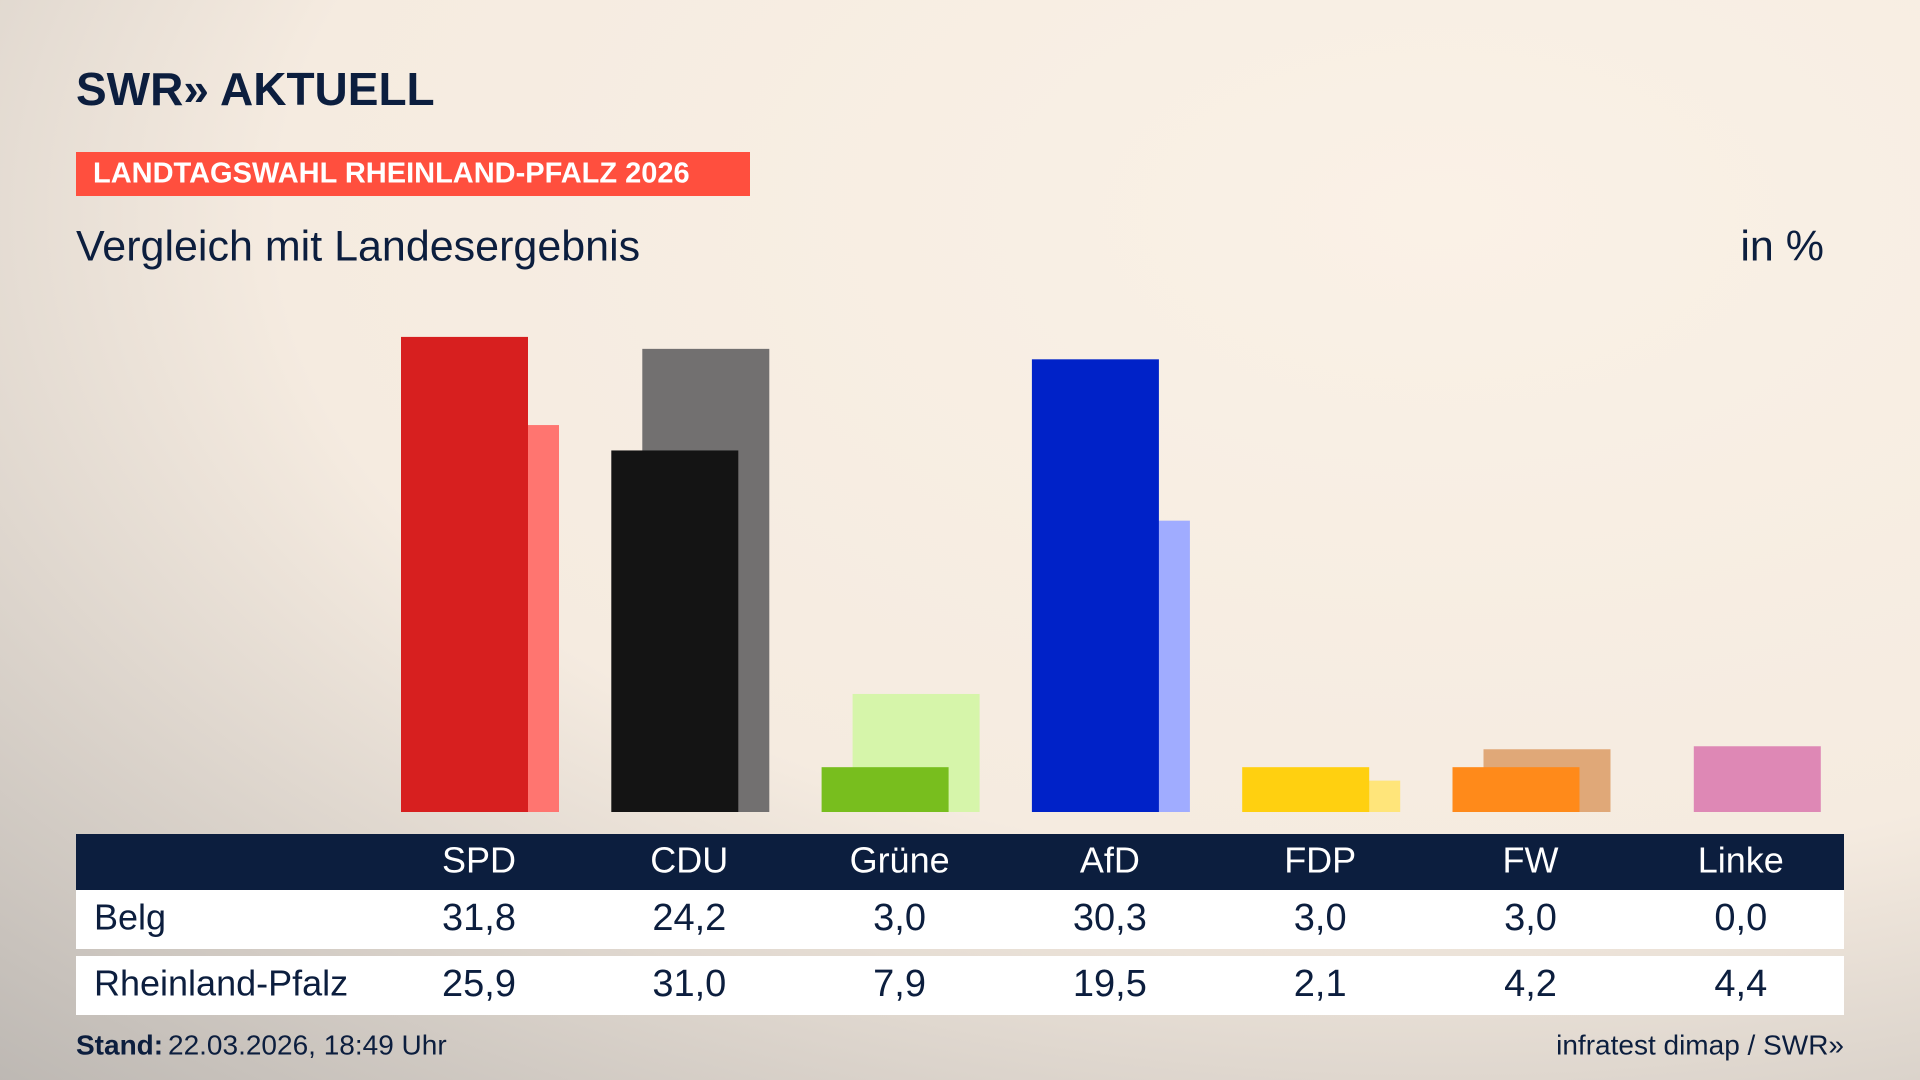  I want to click on value-label: 30,3, so click(1110, 918).